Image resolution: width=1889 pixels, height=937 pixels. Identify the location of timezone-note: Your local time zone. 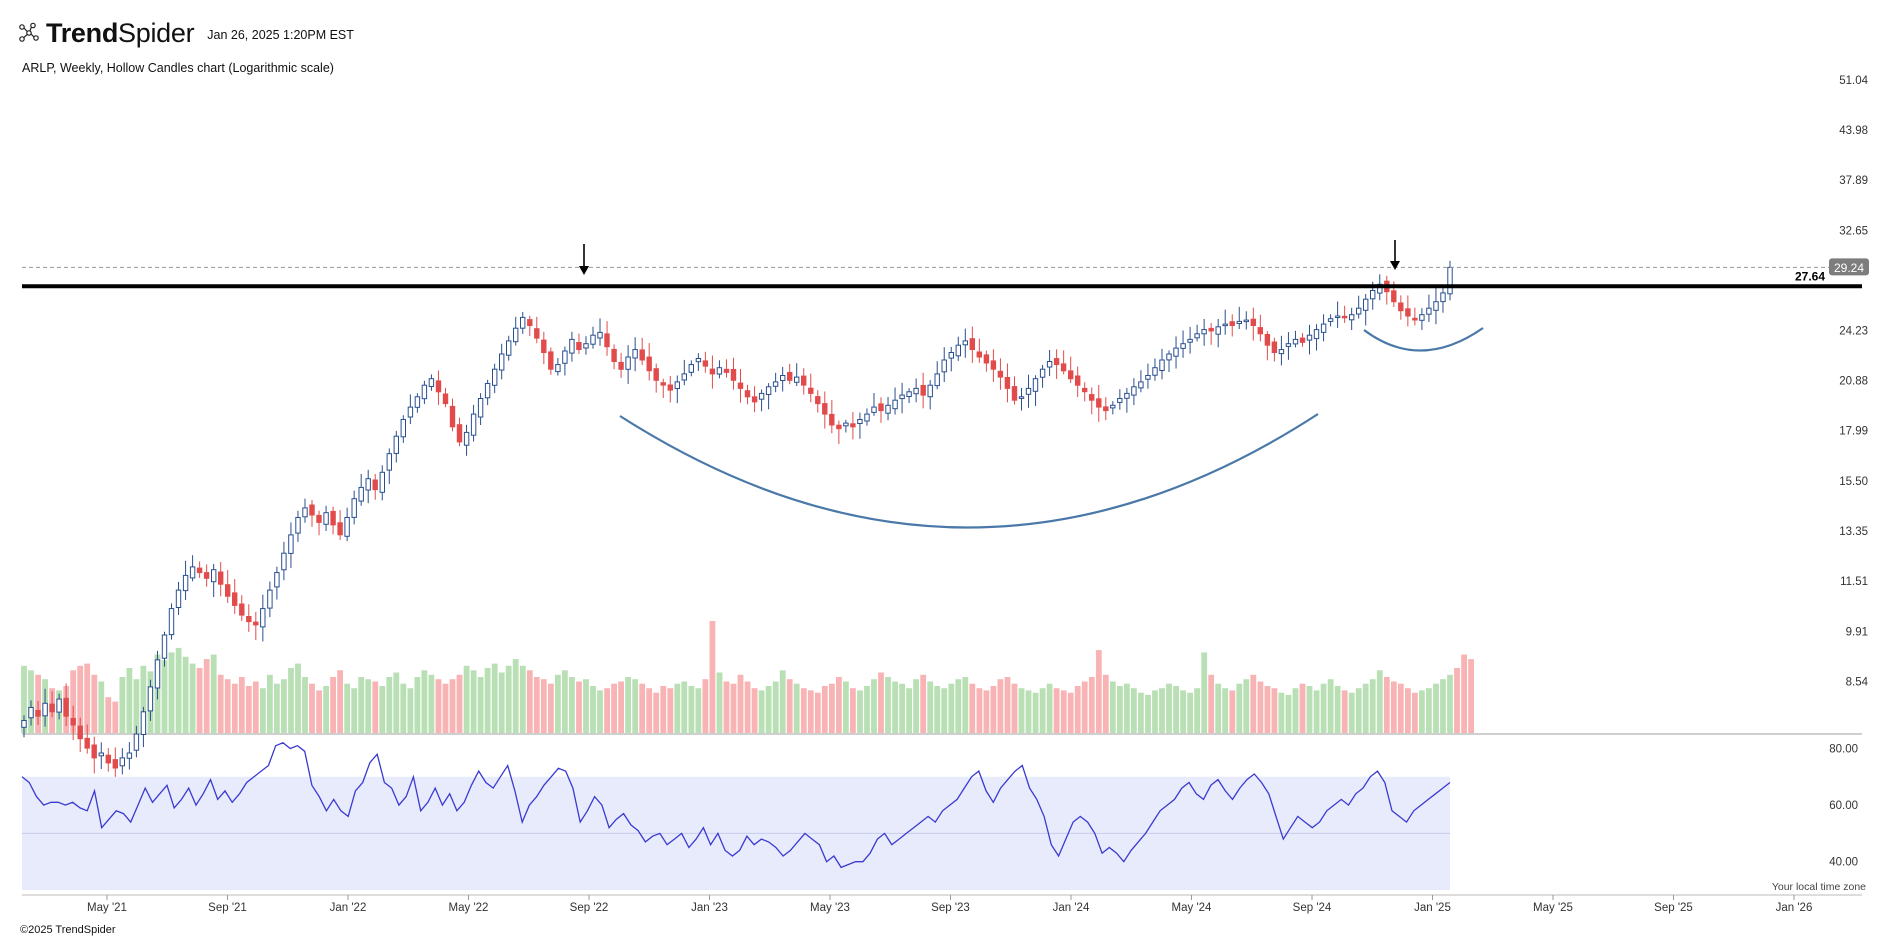
(1819, 887).